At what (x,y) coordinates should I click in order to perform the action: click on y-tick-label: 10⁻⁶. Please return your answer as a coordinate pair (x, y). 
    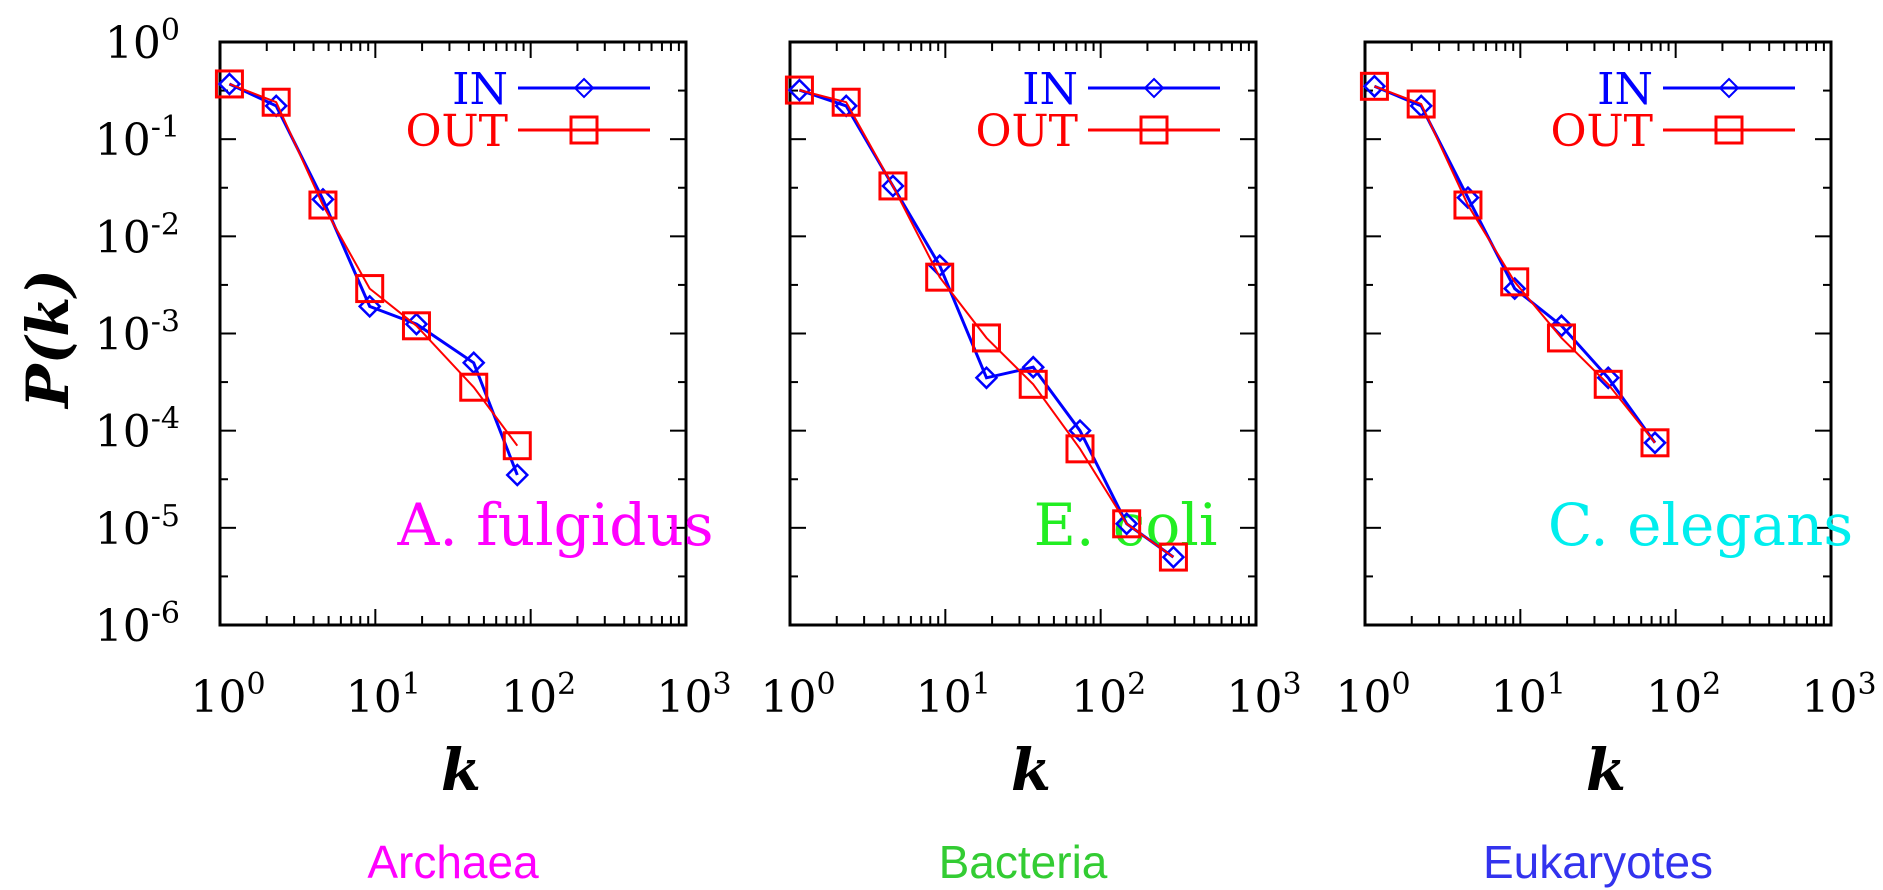
    Looking at the image, I should click on (137, 624).